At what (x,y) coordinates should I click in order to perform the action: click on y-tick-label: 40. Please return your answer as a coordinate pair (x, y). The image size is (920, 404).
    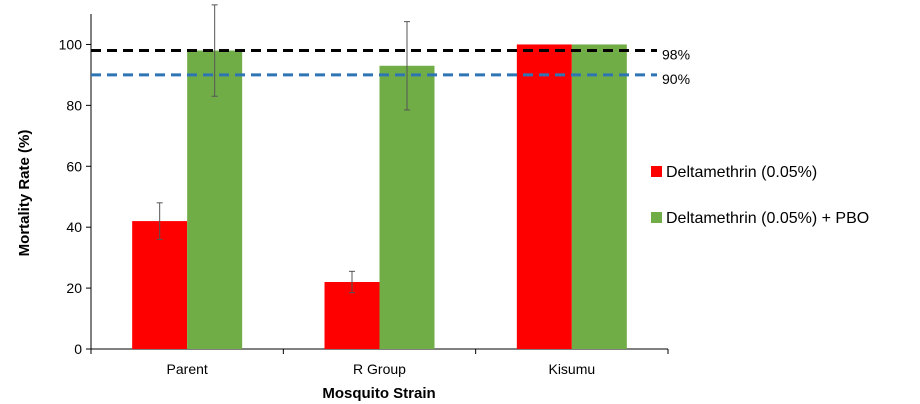
    Looking at the image, I should click on (74, 227).